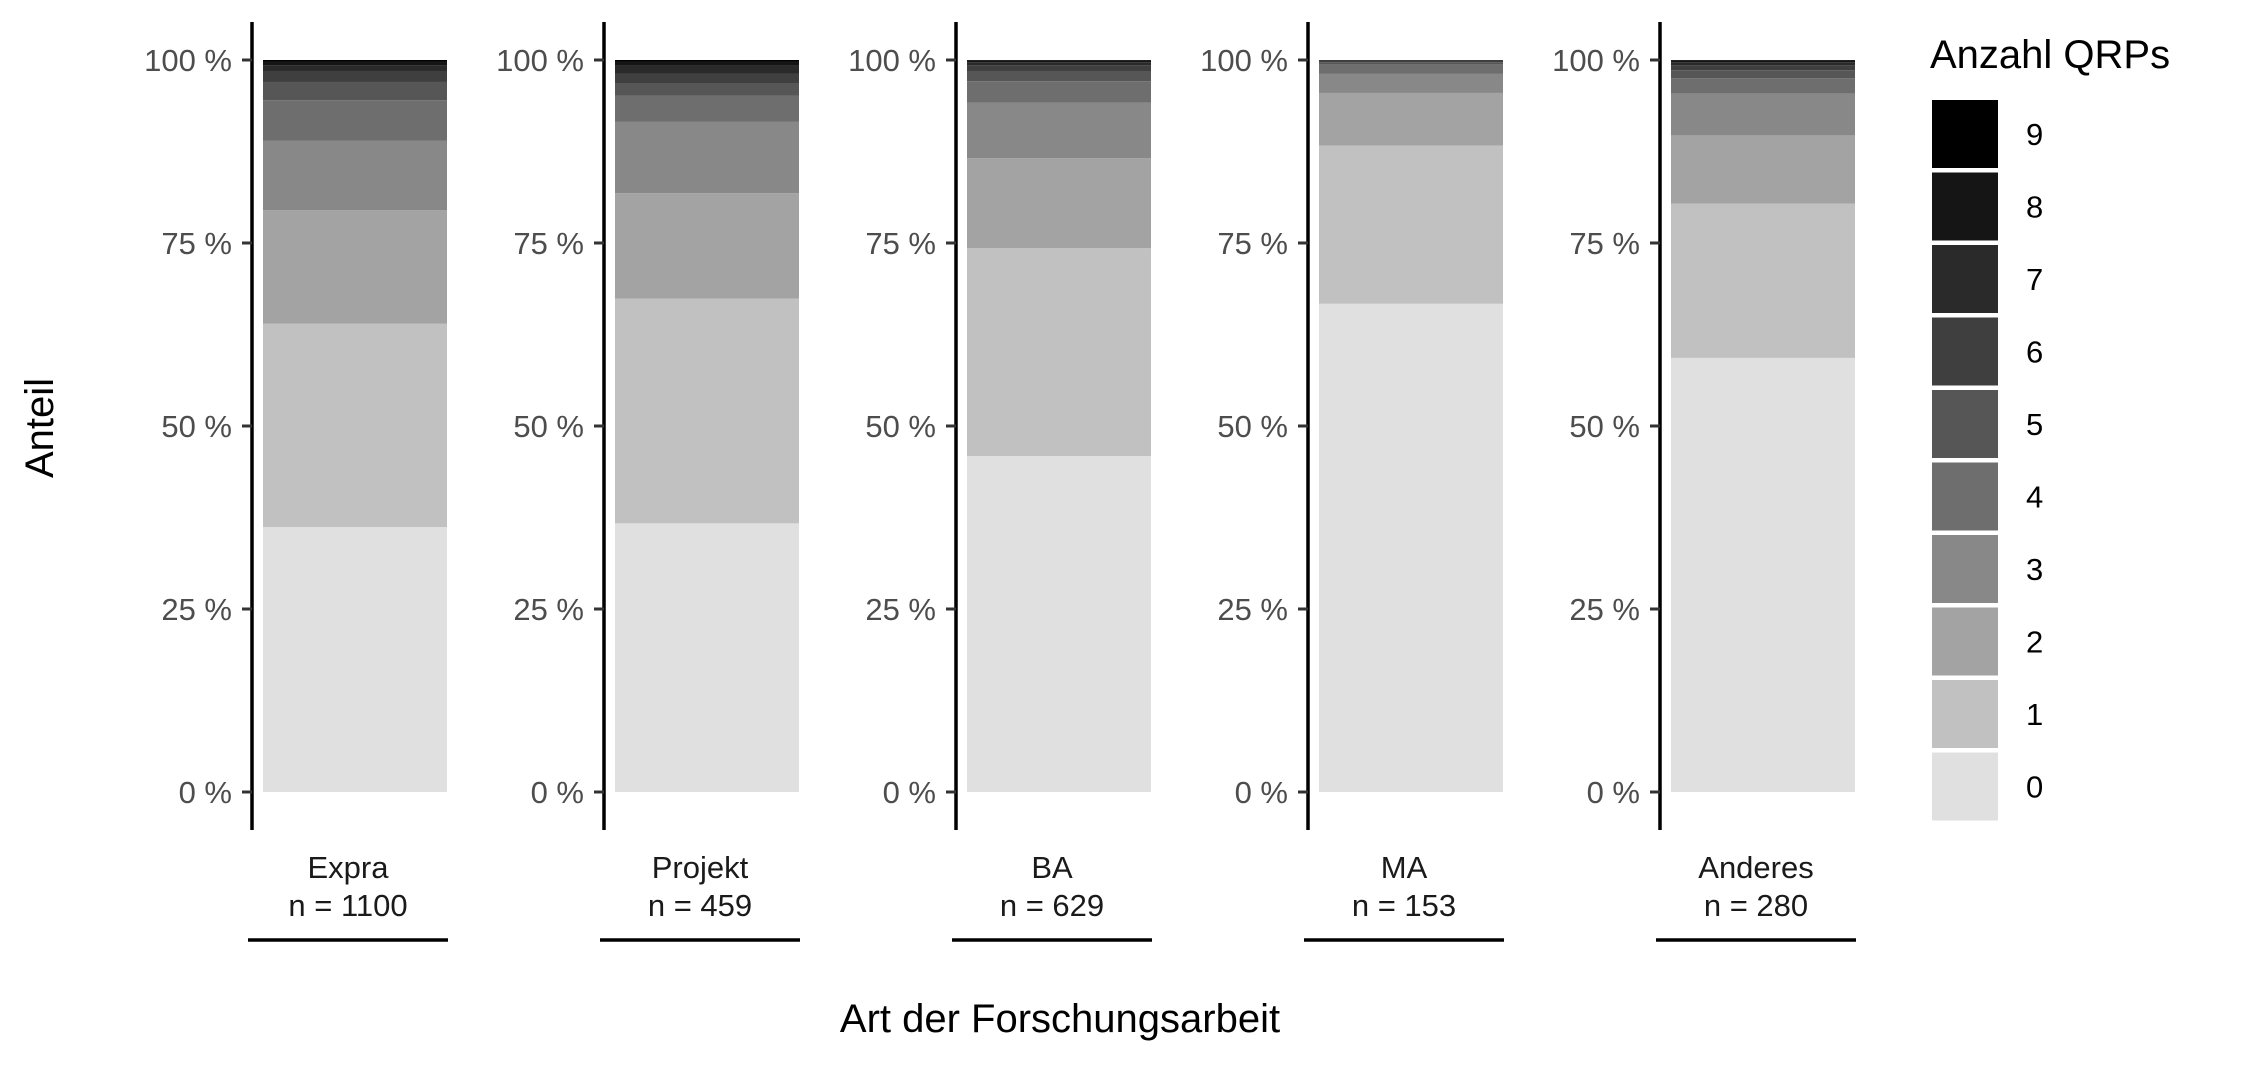 This screenshot has width=2244, height=1067. Describe the element at coordinates (1755, 867) in the screenshot. I see `facet-label: Anderes` at that location.